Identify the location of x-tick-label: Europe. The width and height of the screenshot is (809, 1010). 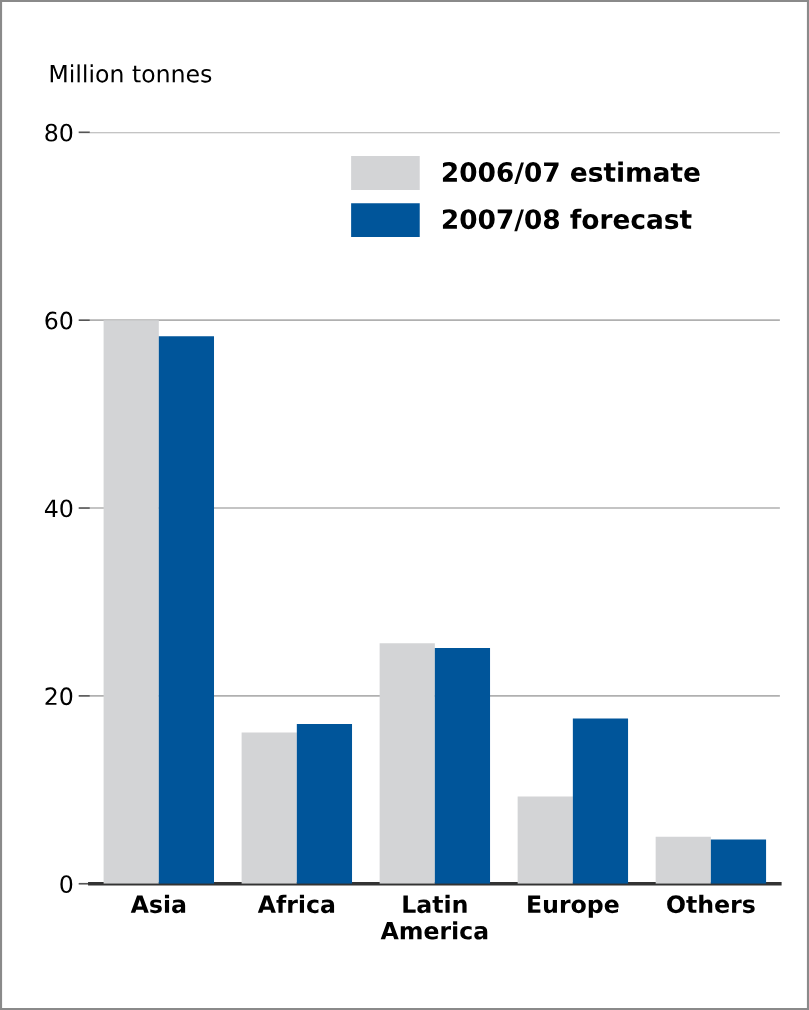
(573, 906).